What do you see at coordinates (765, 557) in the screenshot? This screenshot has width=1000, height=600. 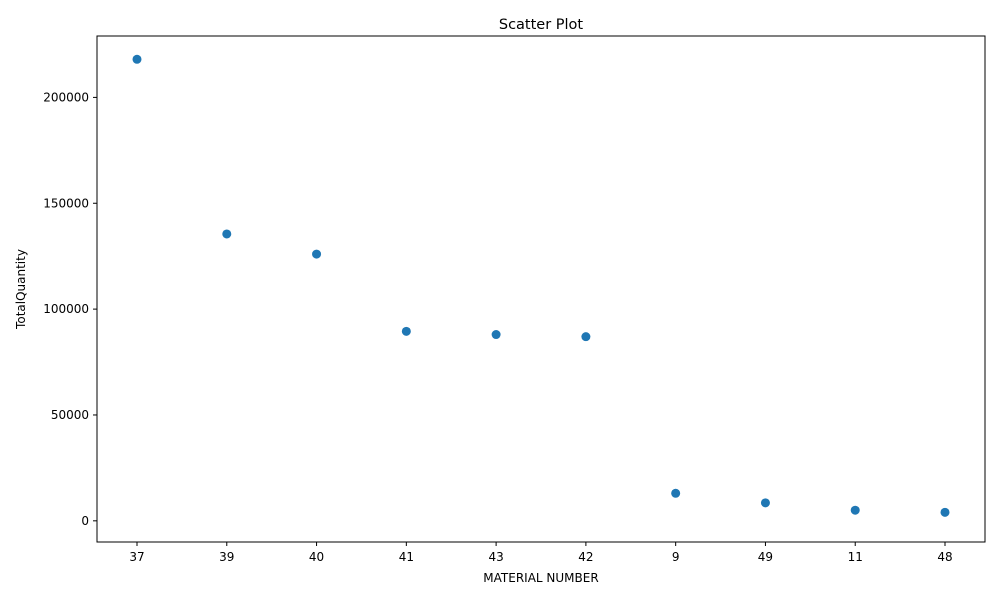 I see `x-tick-label: 49` at bounding box center [765, 557].